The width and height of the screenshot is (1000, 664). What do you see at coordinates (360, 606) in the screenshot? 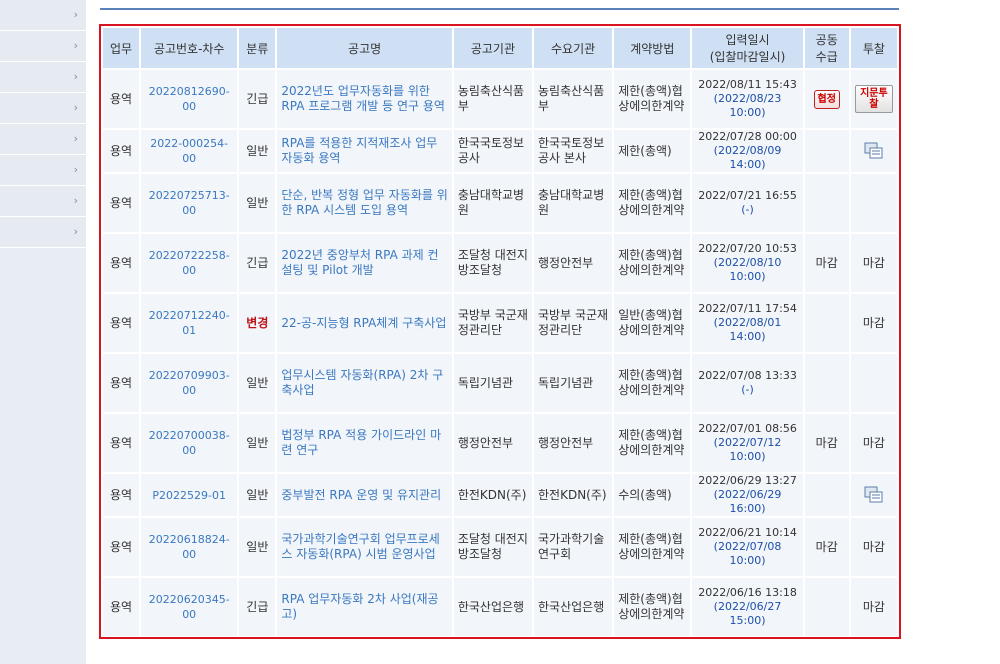
I see `notice-title-link: RPA 업무자동화 2차 사업(재공고)` at bounding box center [360, 606].